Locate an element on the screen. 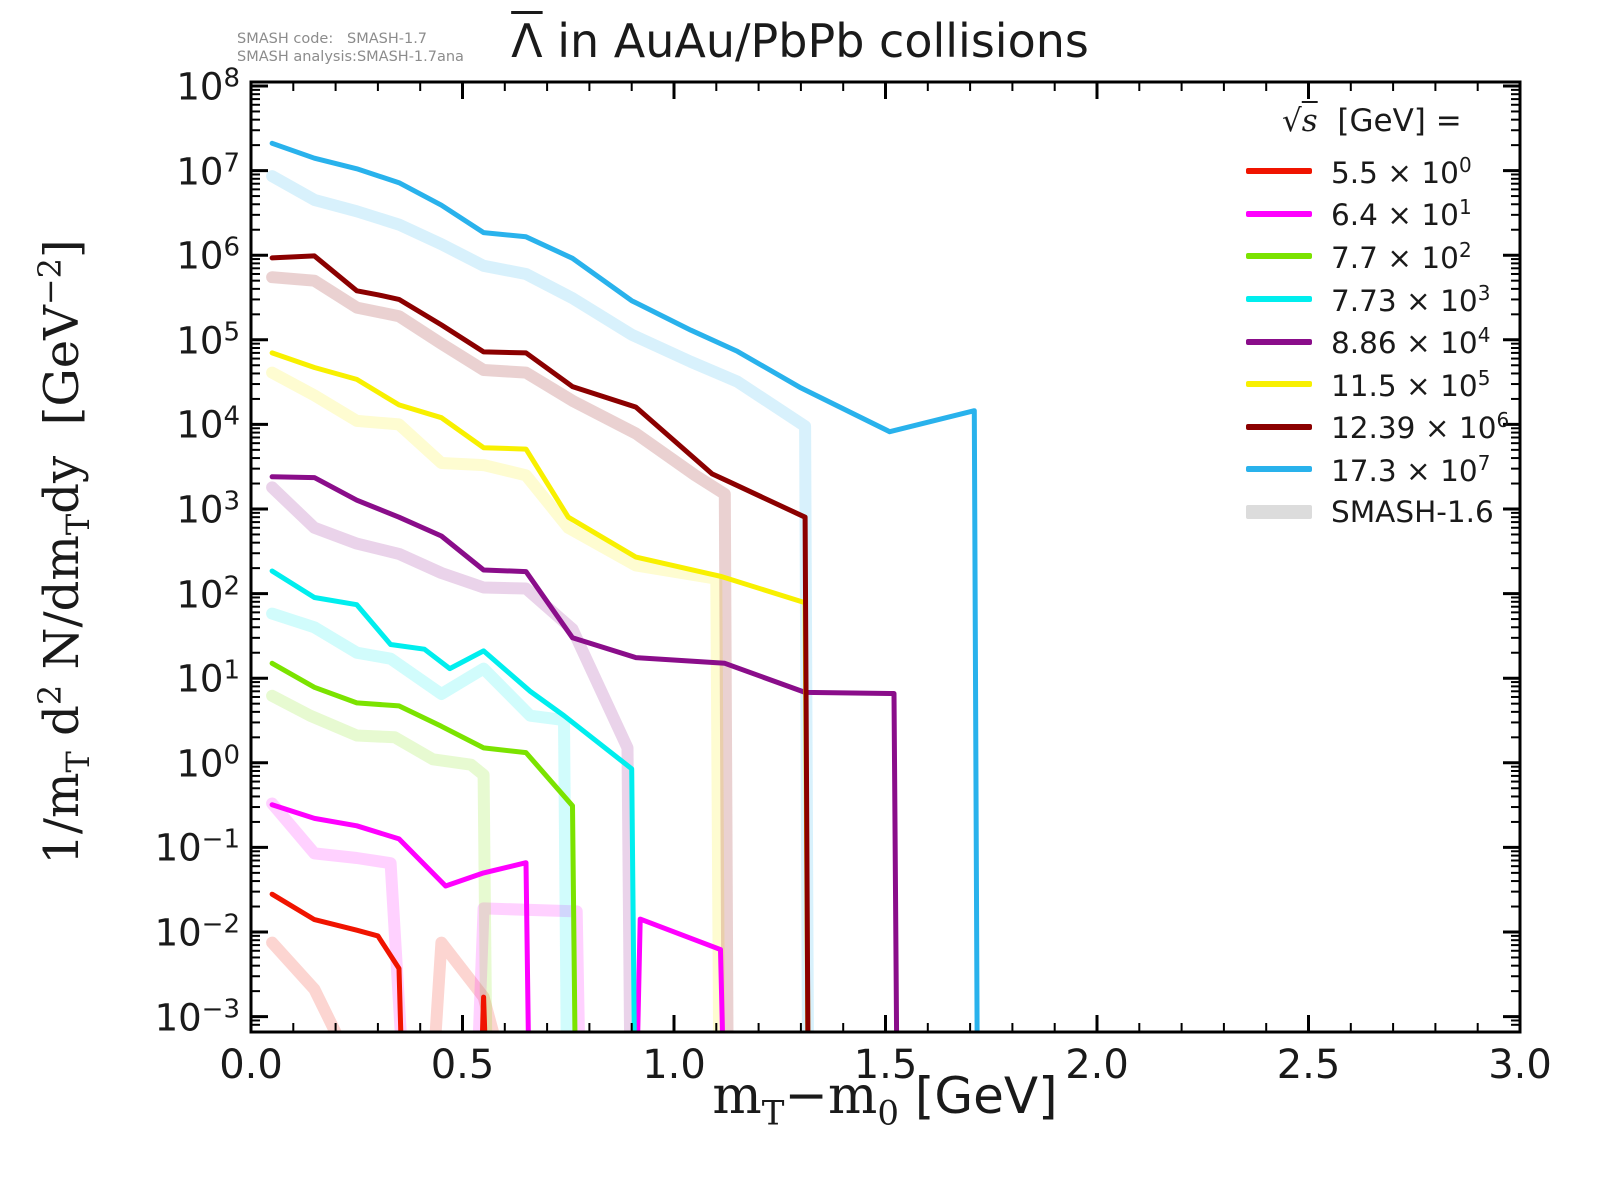 This screenshot has width=1600, height=1200. legend-label-7.73: 7.73 × 10³ is located at coordinates (1411, 299).